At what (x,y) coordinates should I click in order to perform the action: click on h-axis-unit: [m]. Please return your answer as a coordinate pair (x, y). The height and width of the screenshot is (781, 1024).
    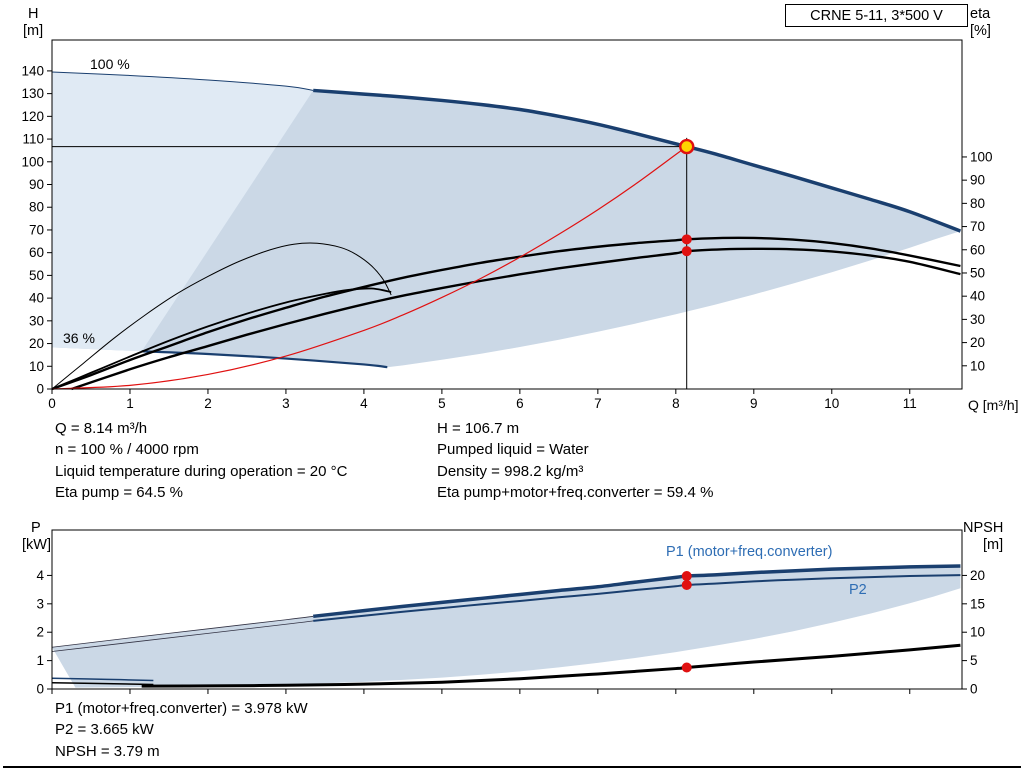
    Looking at the image, I should click on (33, 31).